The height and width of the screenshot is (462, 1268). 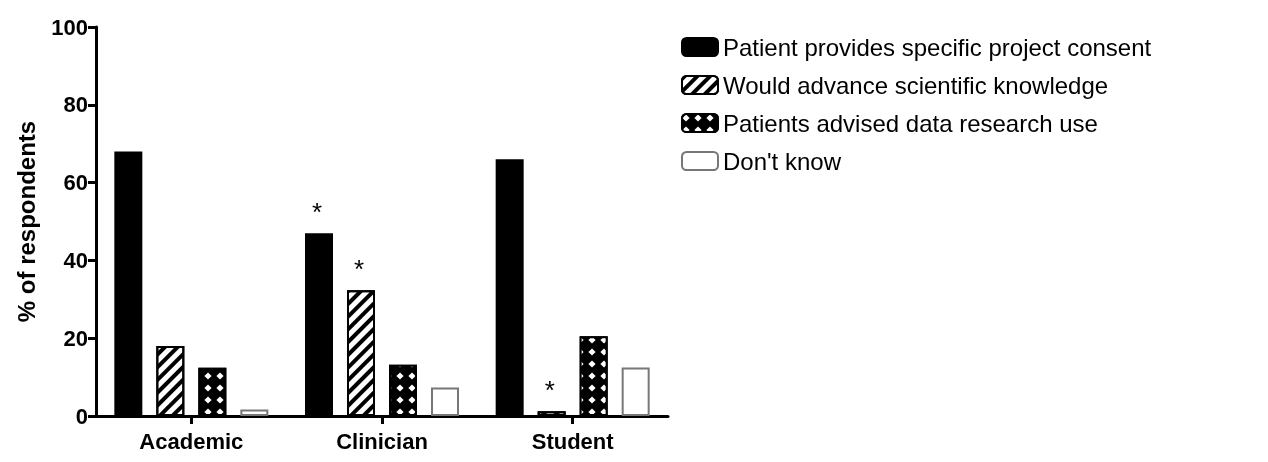 I want to click on y-tick-label: 20, so click(x=75, y=338).